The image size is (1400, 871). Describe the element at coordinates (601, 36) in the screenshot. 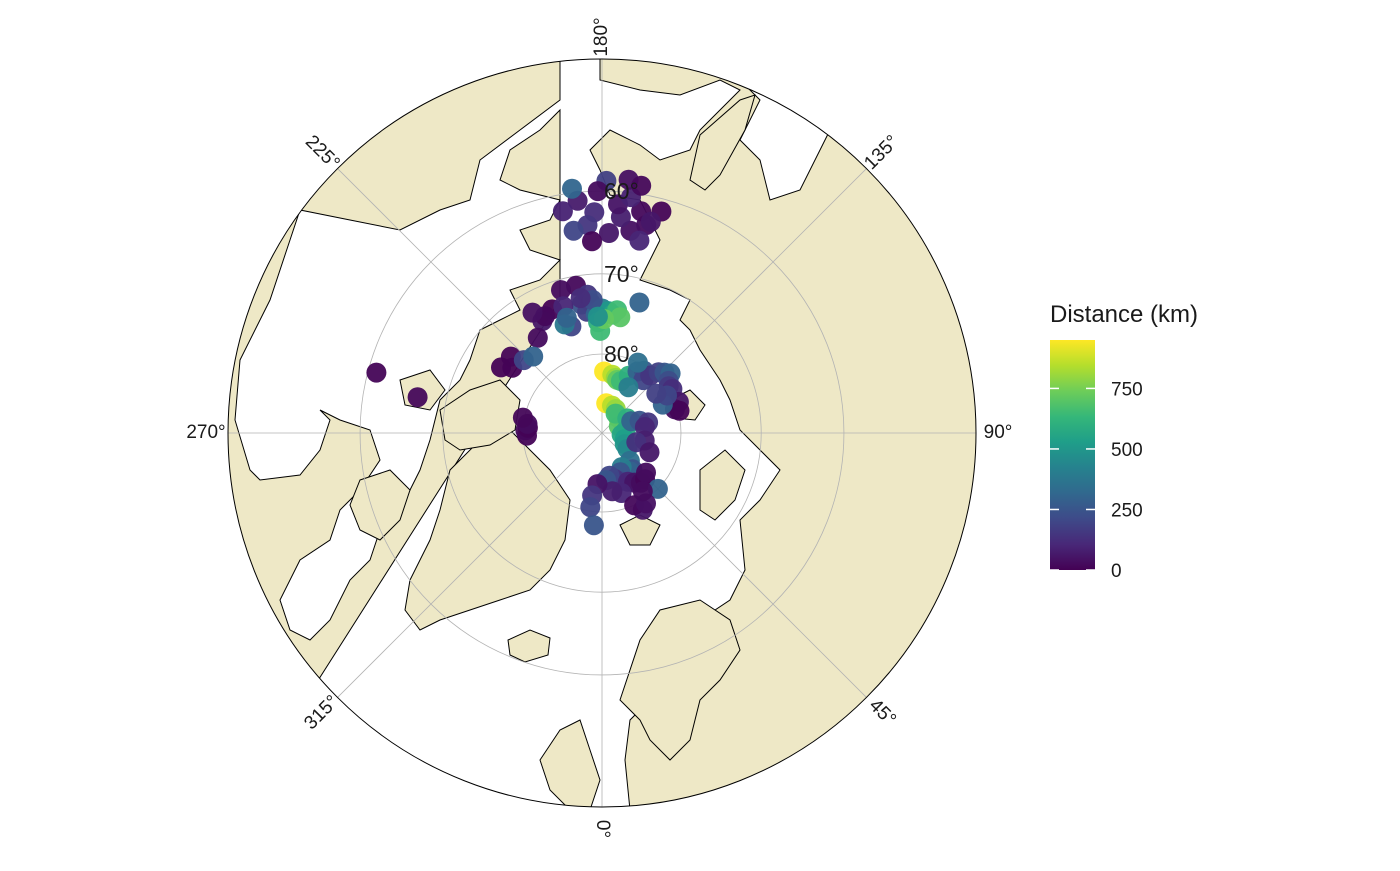

I see `longitude-label-180: 180°` at that location.